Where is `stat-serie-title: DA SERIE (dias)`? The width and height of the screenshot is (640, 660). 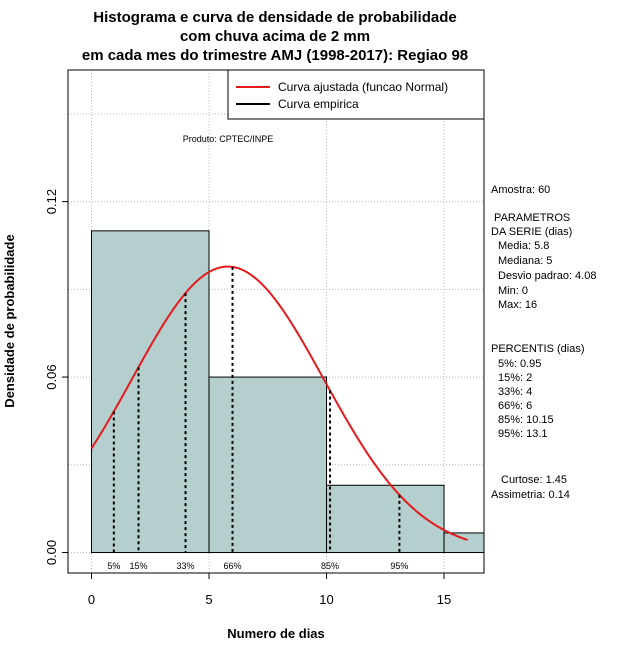 stat-serie-title: DA SERIE (dias) is located at coordinates (531, 232).